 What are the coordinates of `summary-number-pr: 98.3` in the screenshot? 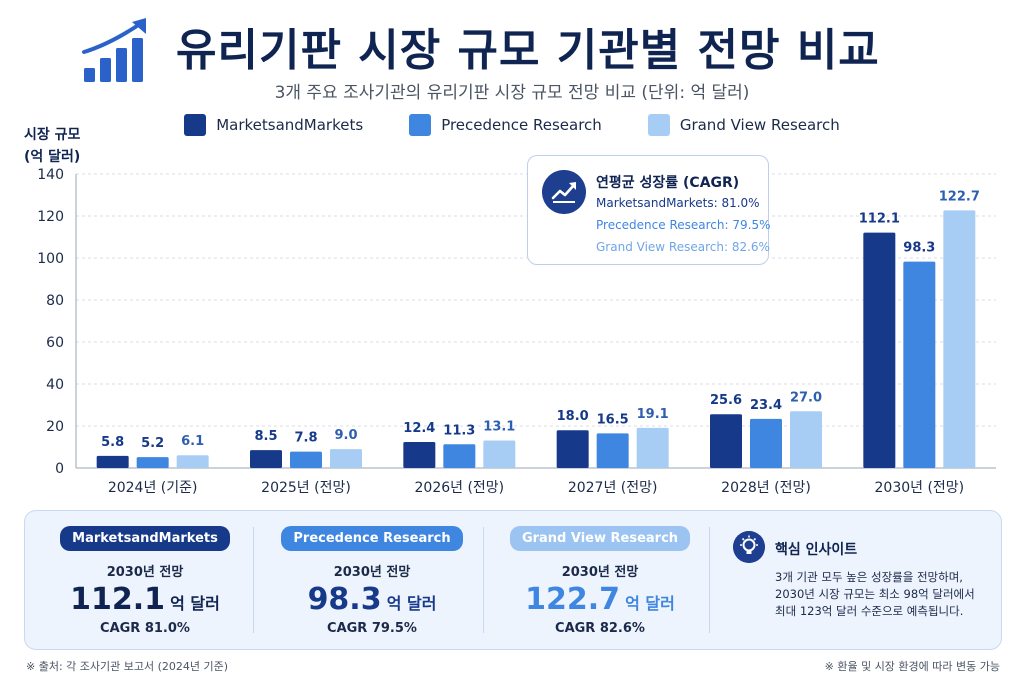 It's located at (344, 599).